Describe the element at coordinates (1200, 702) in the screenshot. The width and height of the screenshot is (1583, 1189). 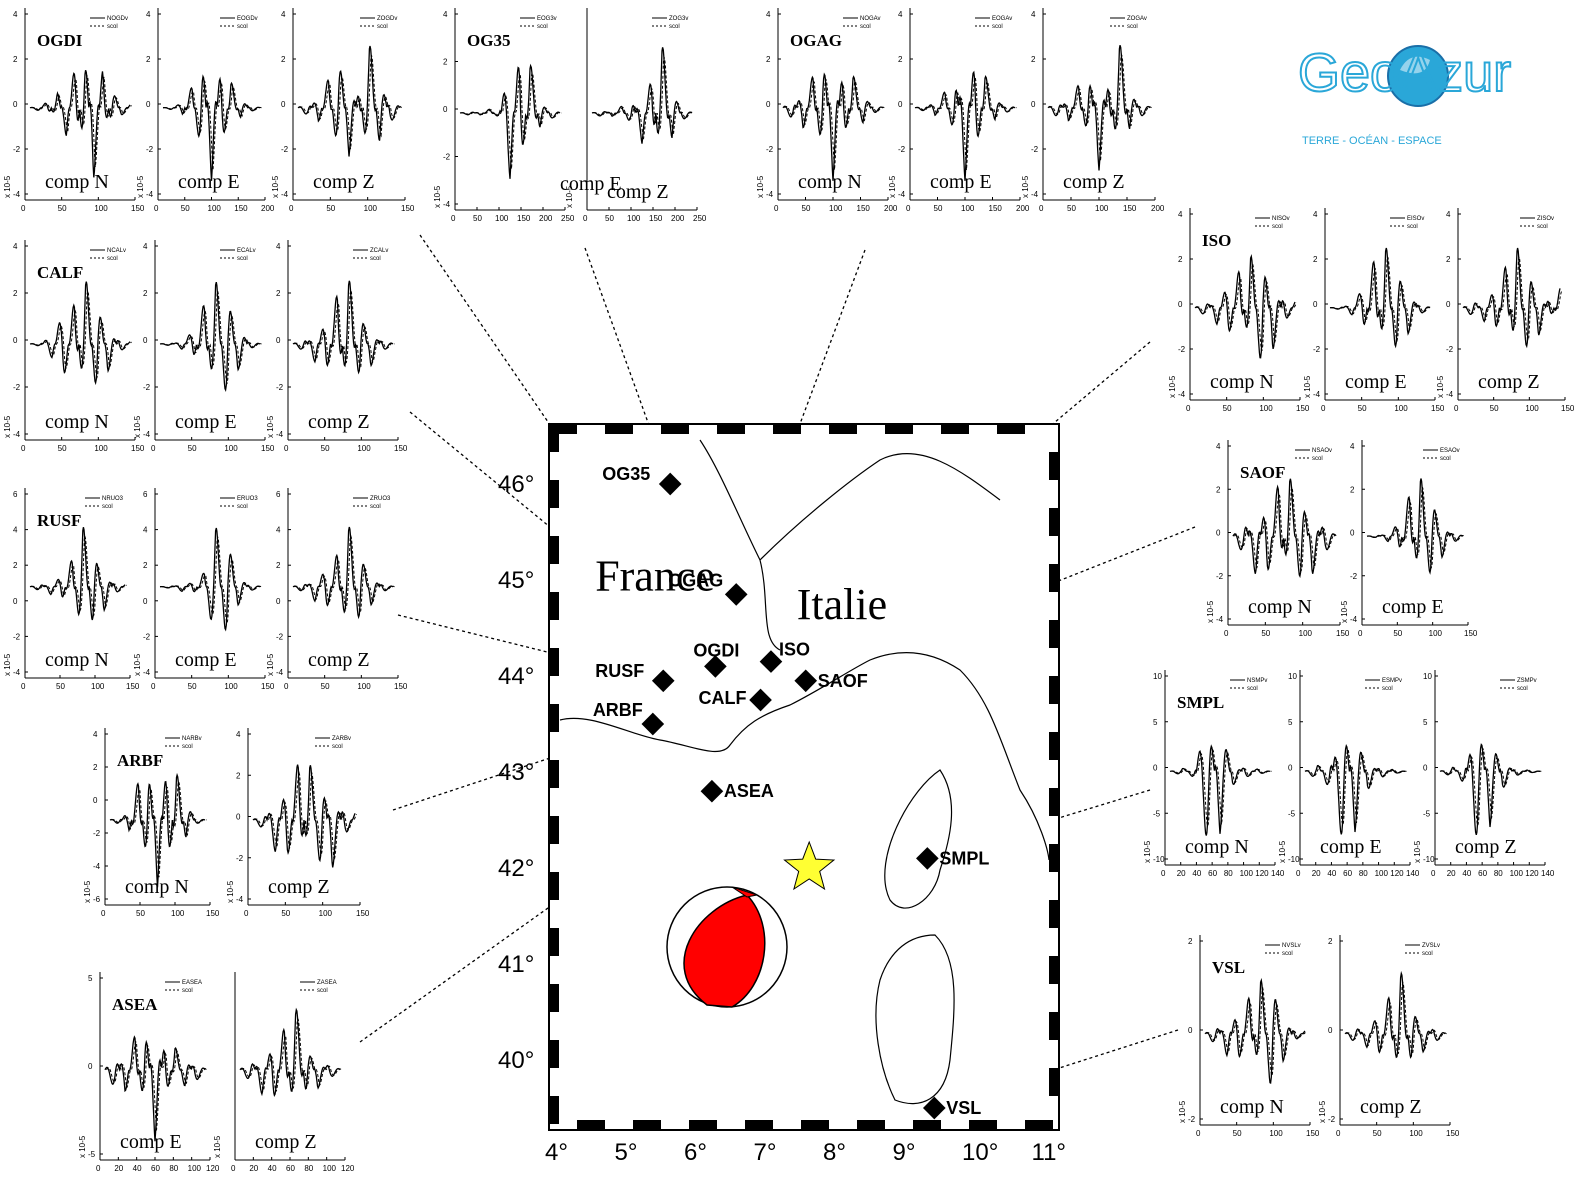
I see `panel-station-label: SMPL` at that location.